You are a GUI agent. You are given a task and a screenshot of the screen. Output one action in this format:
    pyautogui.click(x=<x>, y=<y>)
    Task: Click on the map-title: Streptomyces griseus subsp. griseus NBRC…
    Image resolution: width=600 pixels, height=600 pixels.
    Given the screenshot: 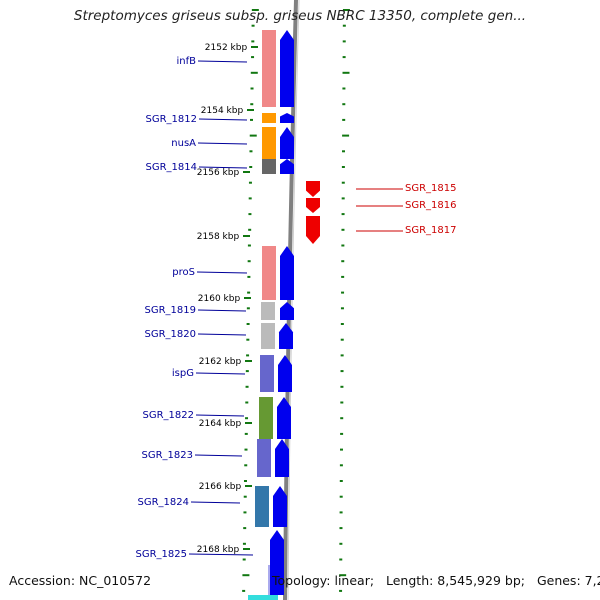 What is the action you would take?
    pyautogui.click(x=300, y=16)
    